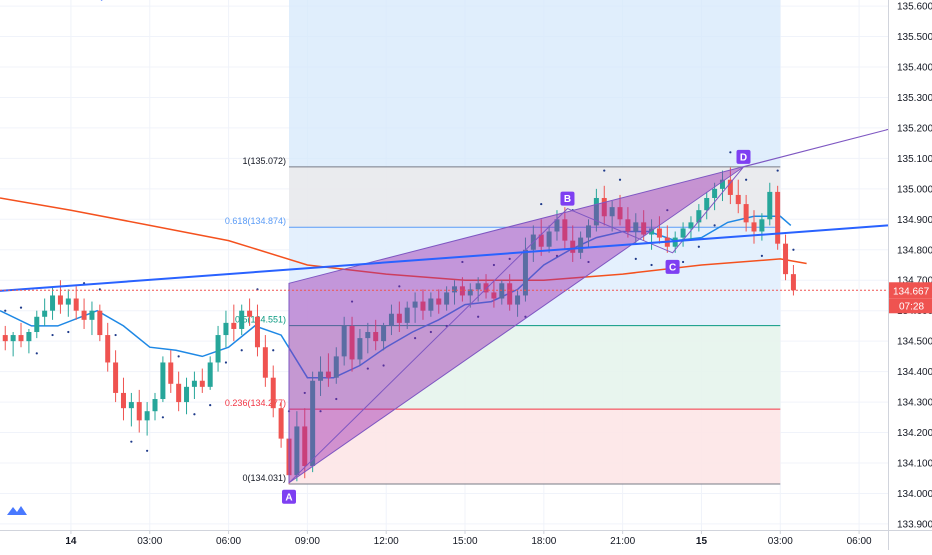 The height and width of the screenshot is (555, 932). I want to click on x-tick-label: 06:00, so click(859, 541).